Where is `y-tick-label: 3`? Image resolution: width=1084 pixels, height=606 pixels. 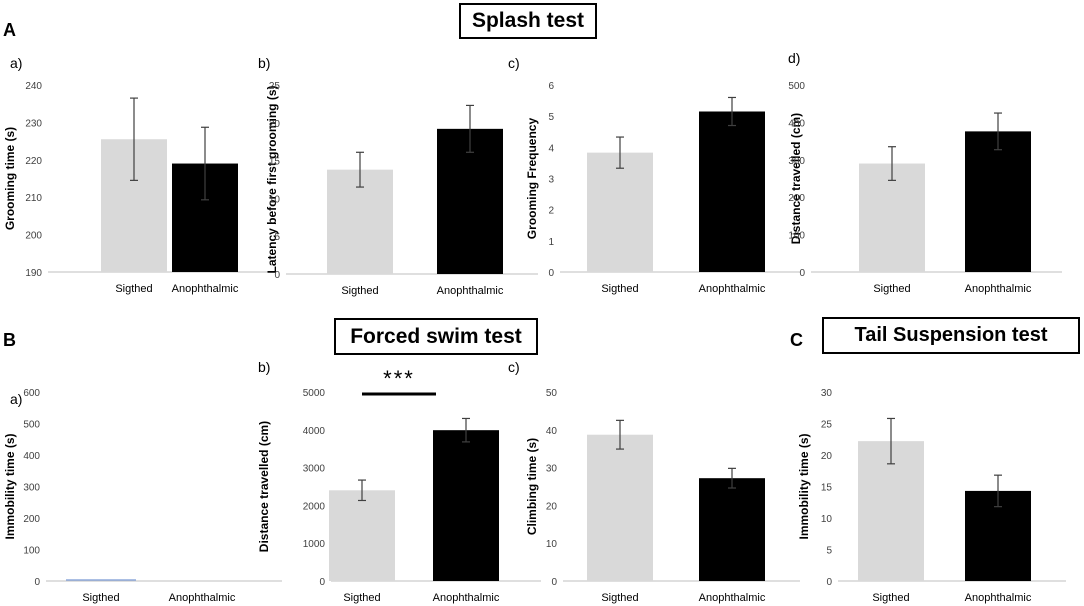
y-tick-label: 3 is located at coordinates (551, 180).